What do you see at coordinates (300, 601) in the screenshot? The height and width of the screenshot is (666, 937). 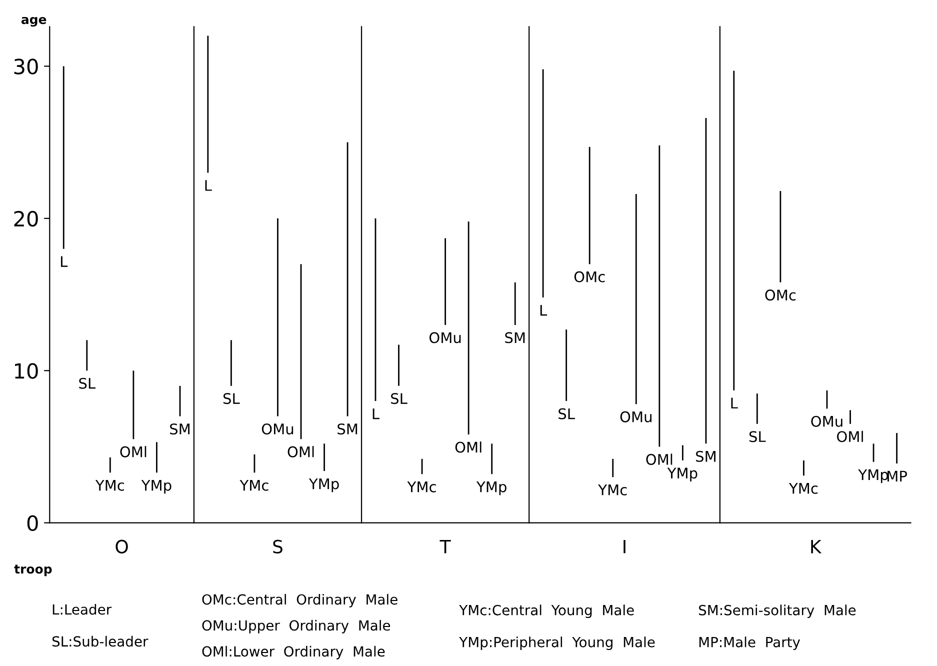 I see `text: OMc:Central Ordinary Male` at bounding box center [300, 601].